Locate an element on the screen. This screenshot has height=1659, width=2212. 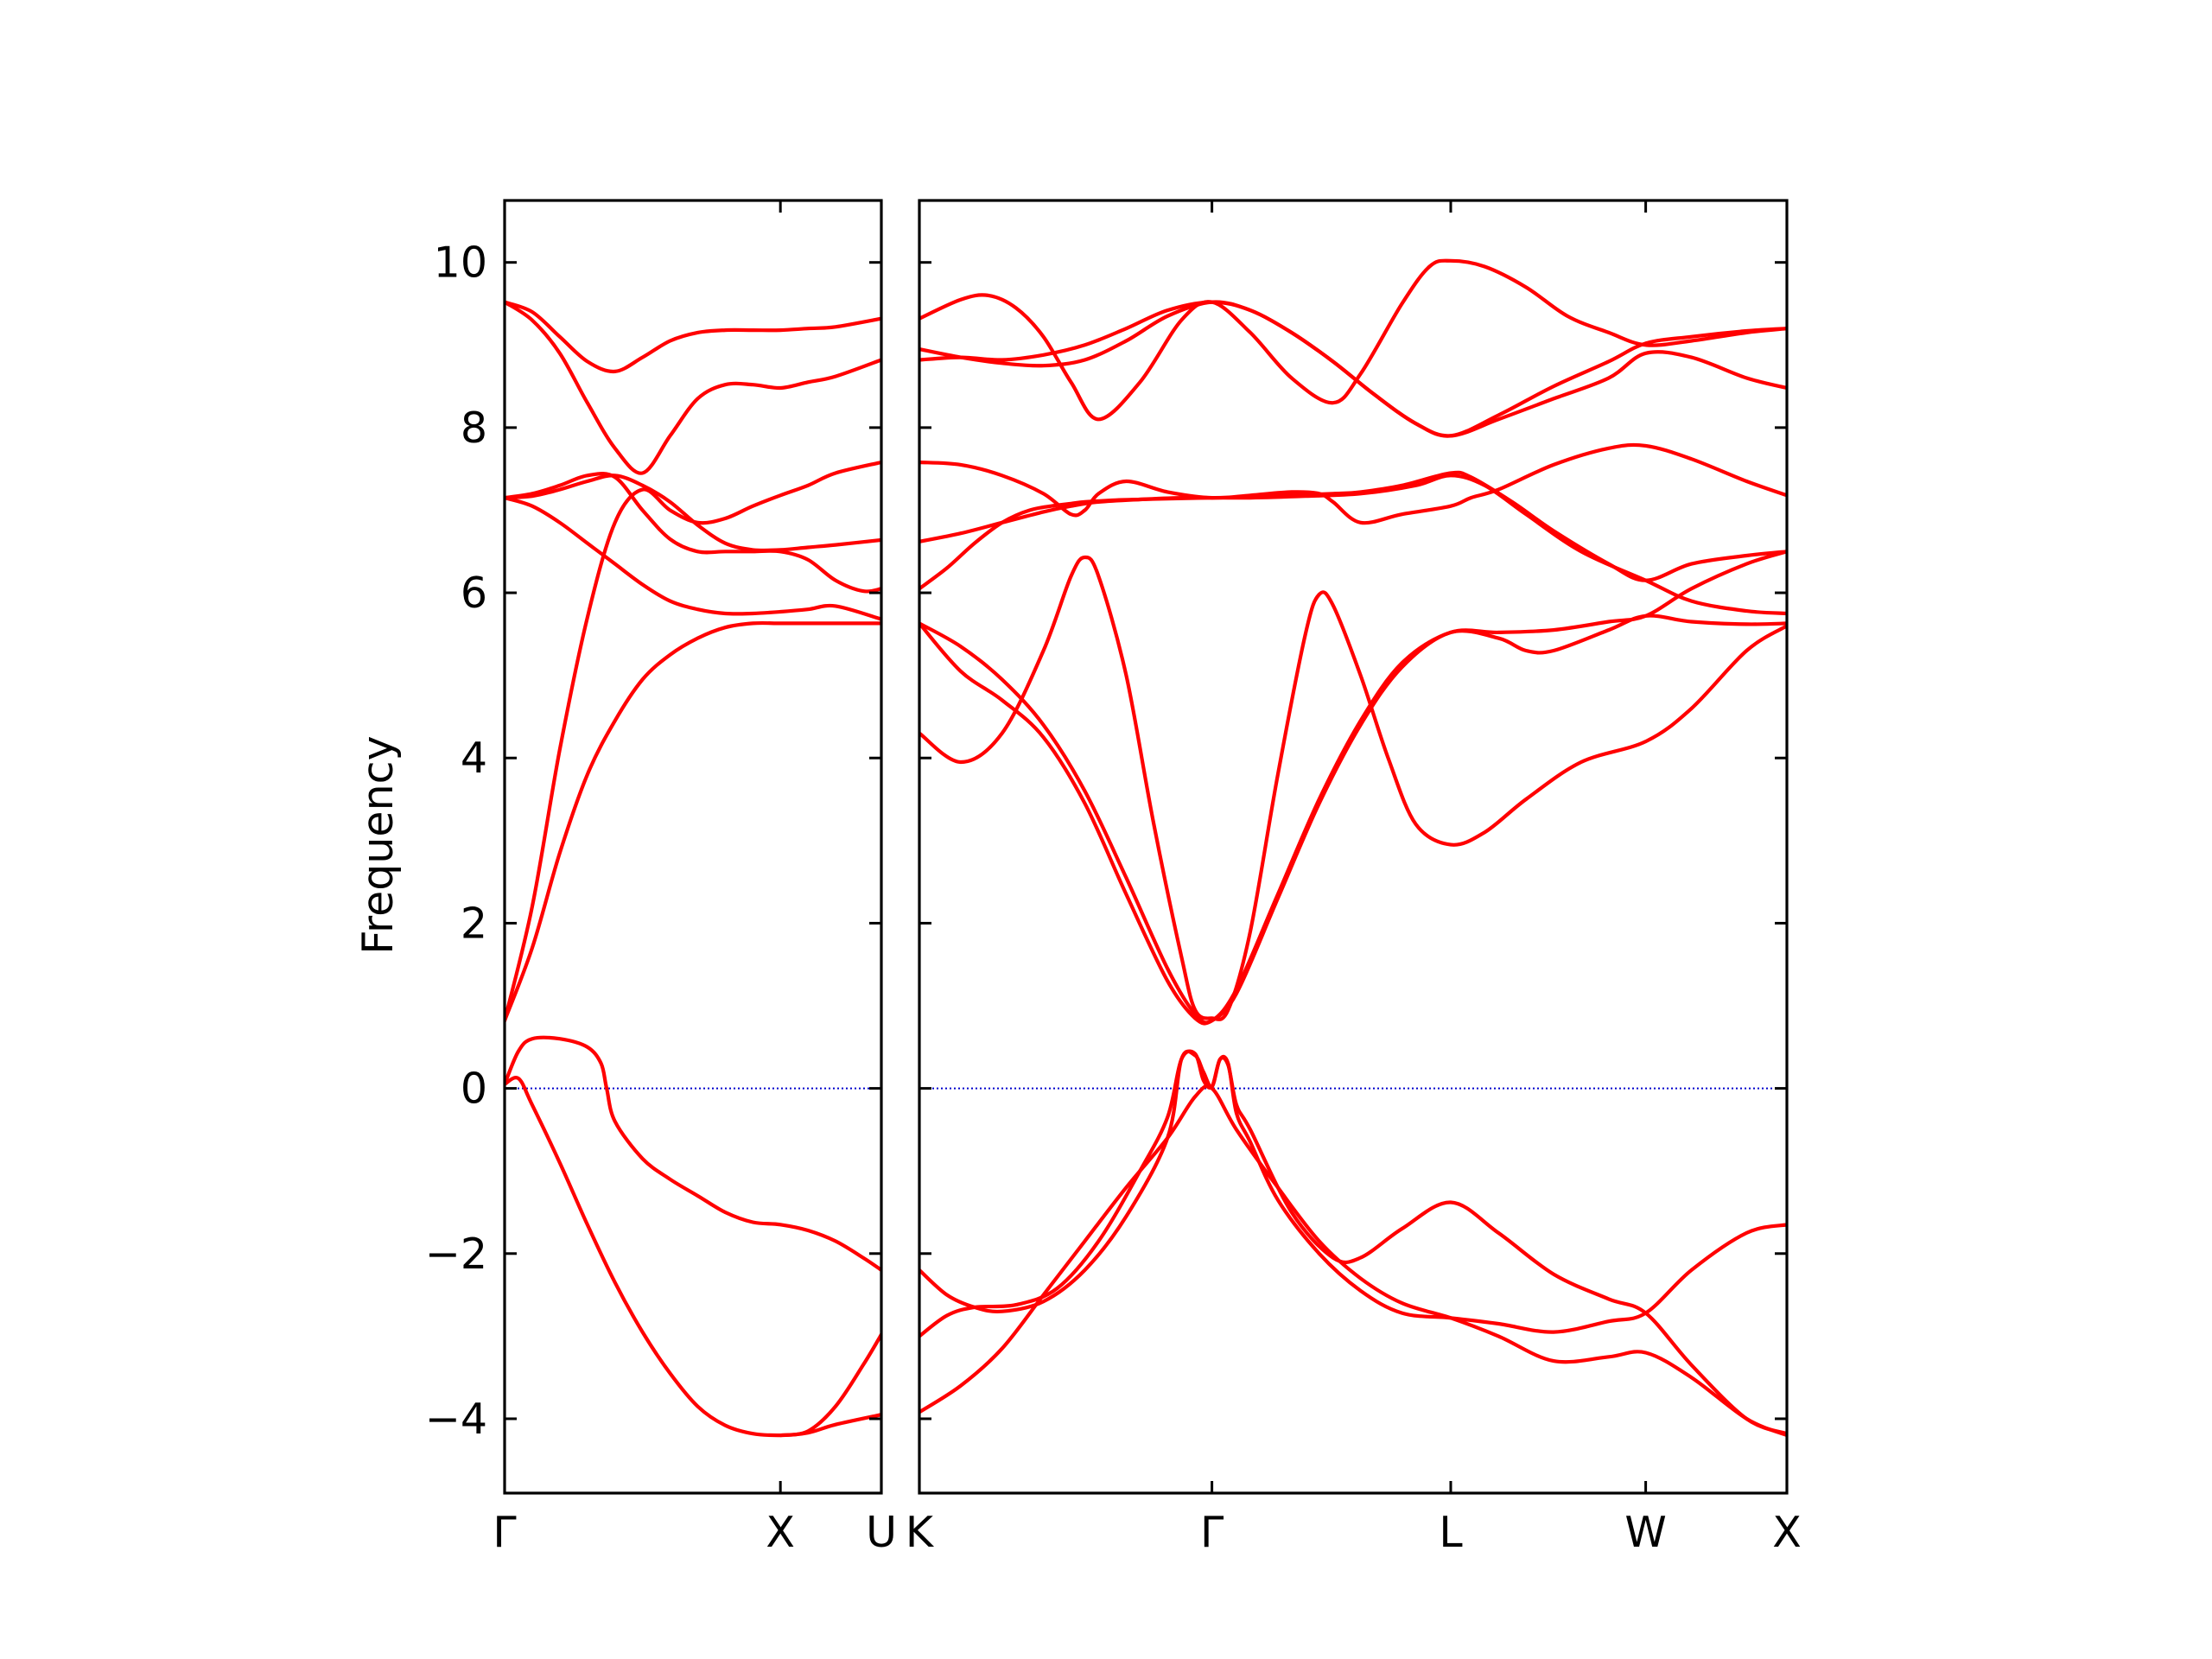
y-axis-label: Frequency is located at coordinates (378, 844).